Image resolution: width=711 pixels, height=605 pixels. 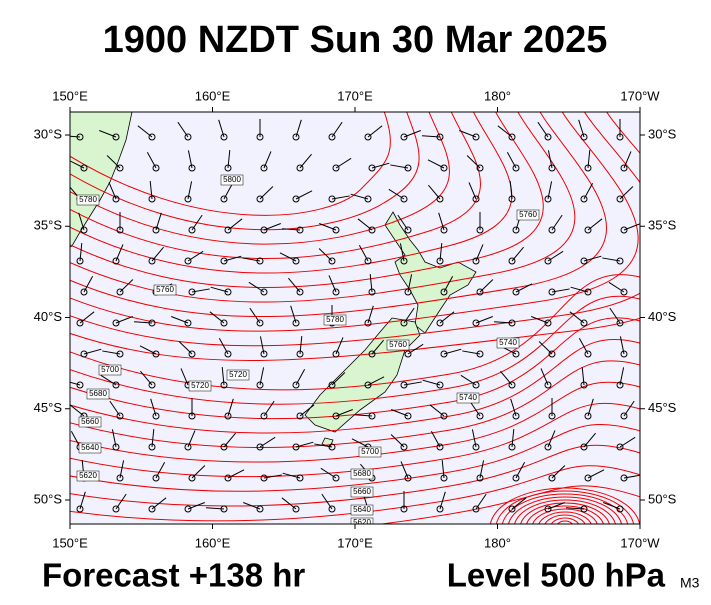 I want to click on forecast-label: Forecast +138 hr, so click(x=173, y=575).